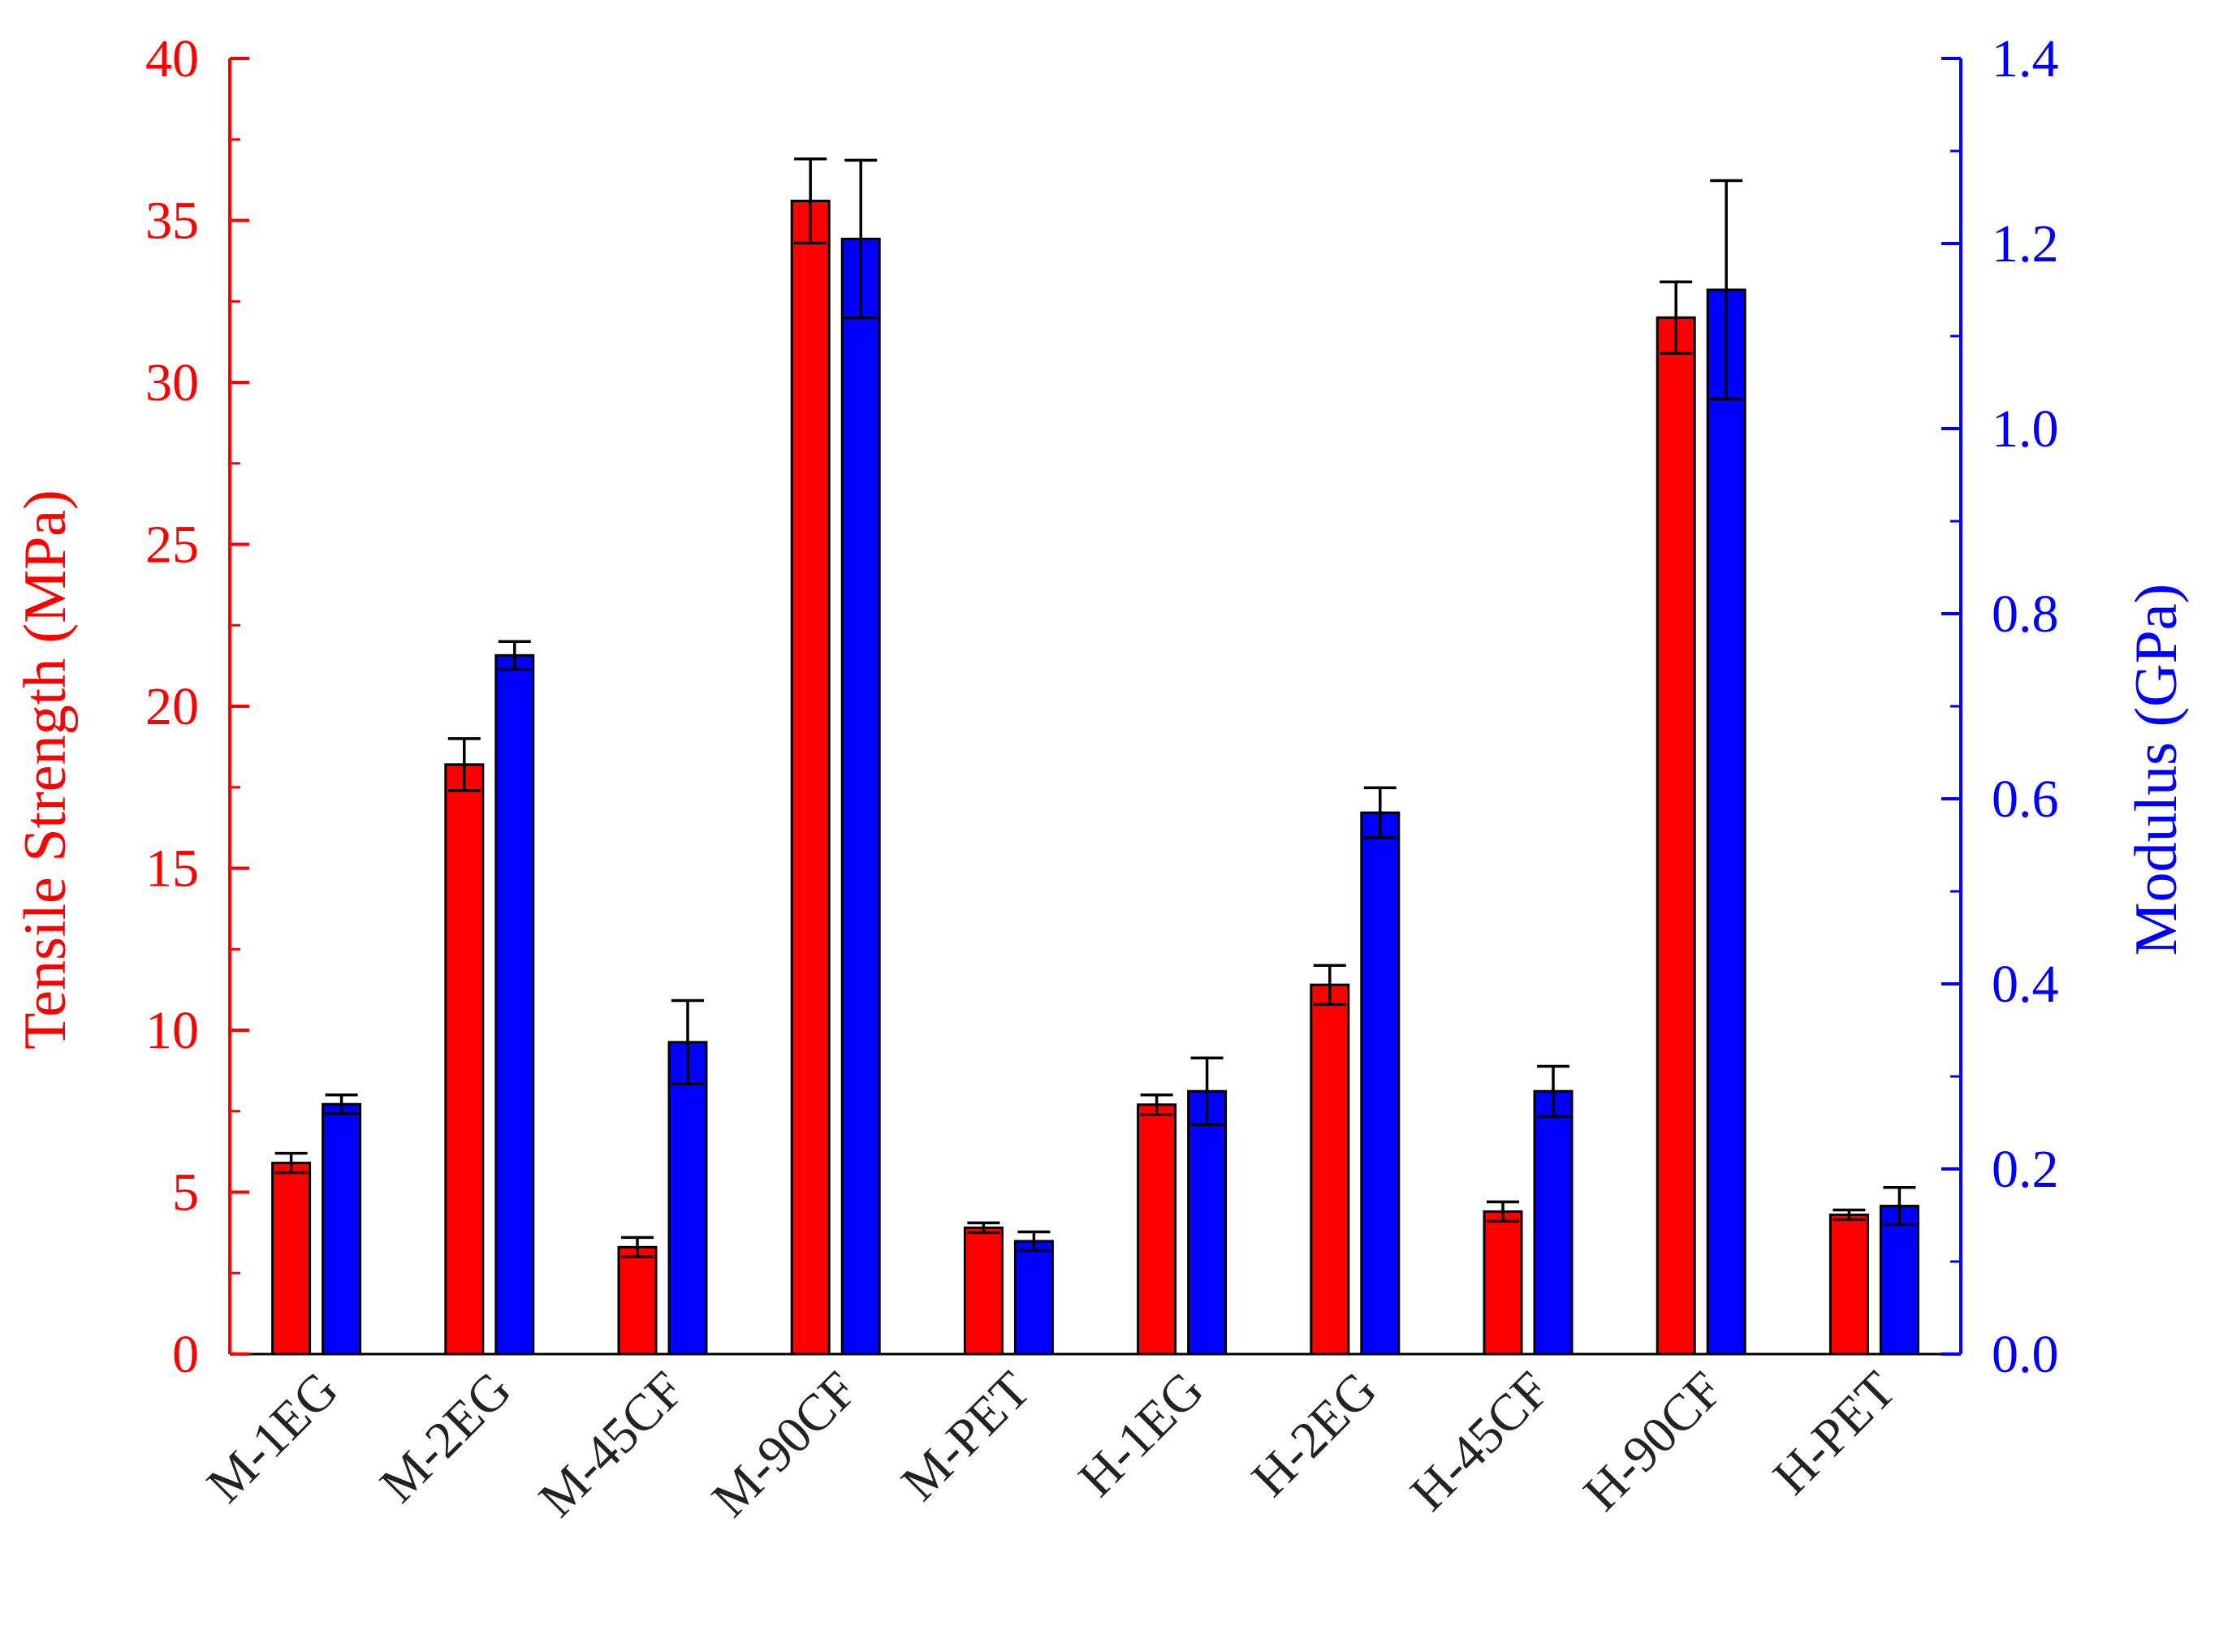 This screenshot has height=1652, width=2219. Describe the element at coordinates (1033, 1298) in the screenshot. I see `bar-modulus-m-pet` at that location.